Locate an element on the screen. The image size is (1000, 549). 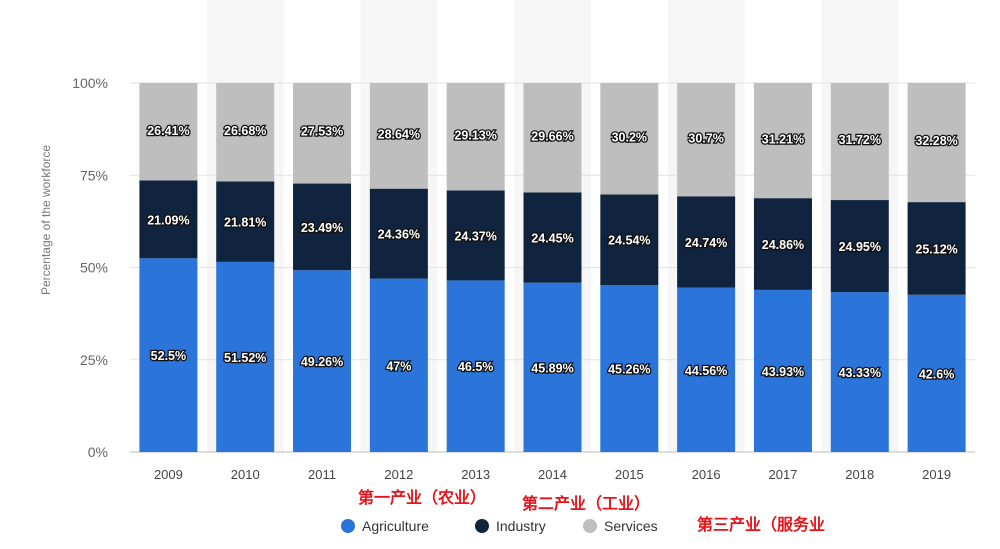
data-label: 42.6% is located at coordinates (936, 374).